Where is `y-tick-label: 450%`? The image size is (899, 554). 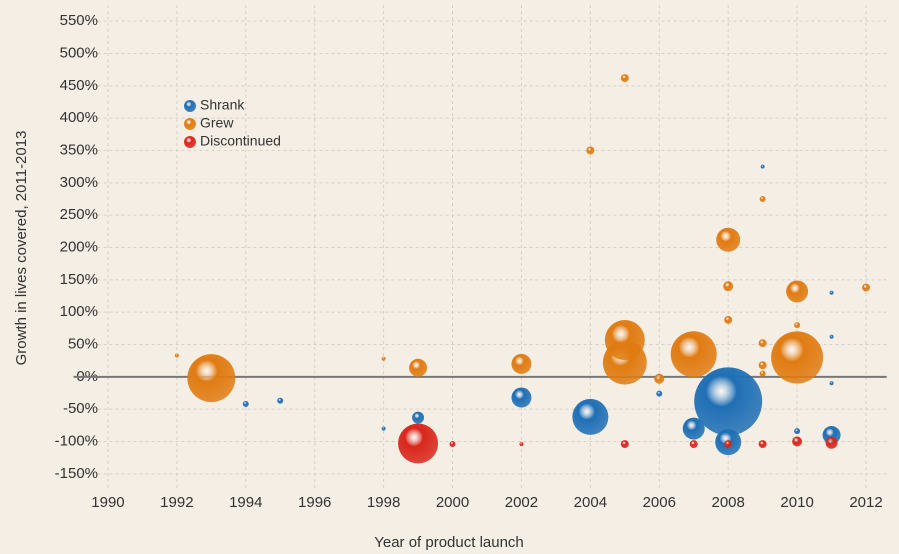 y-tick-label: 450% is located at coordinates (79, 85).